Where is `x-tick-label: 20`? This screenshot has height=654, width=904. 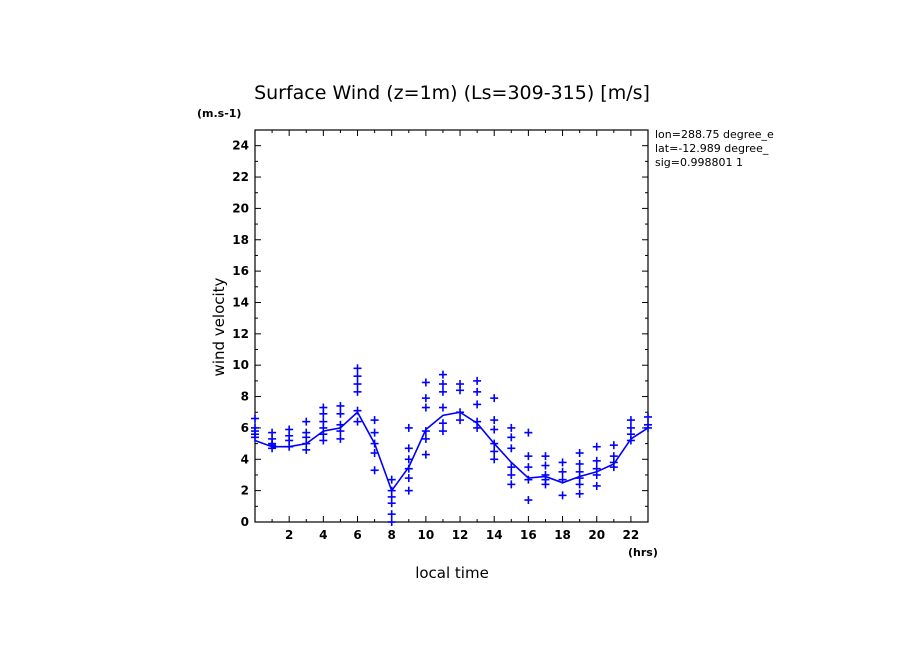
x-tick-label: 20 is located at coordinates (596, 535).